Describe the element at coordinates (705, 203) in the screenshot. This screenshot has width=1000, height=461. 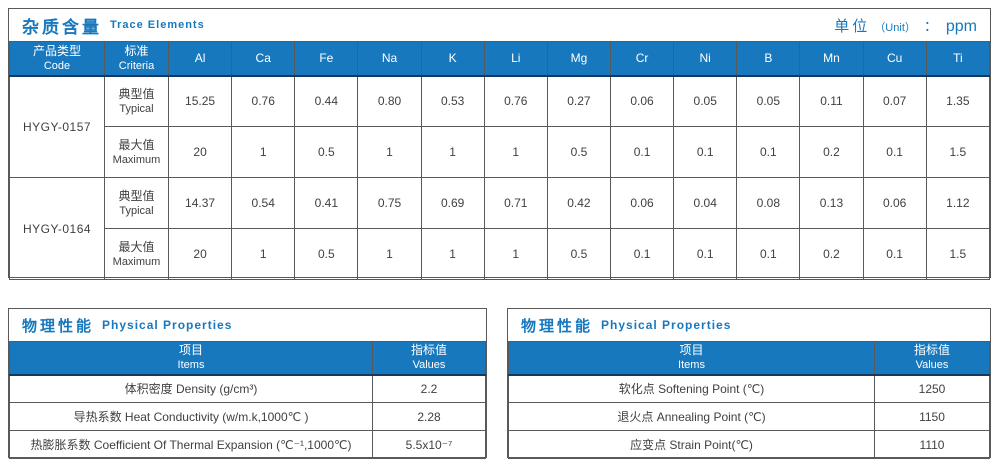
I see `value-cell: 0.04` at that location.